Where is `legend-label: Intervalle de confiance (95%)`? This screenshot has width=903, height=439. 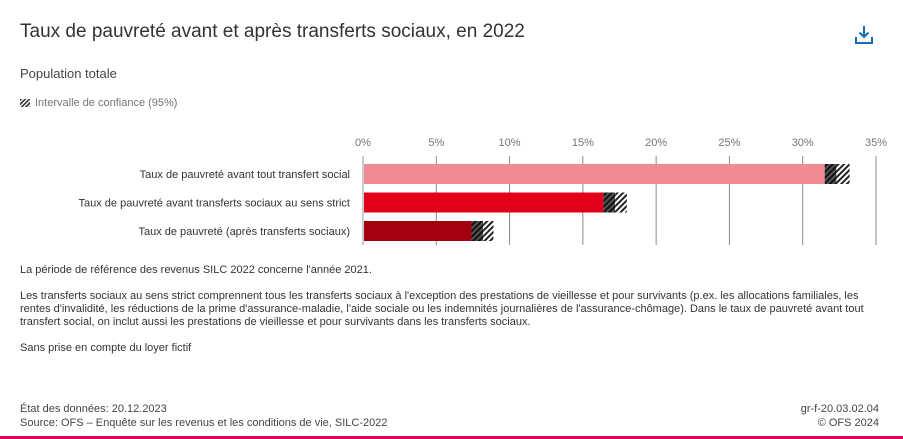 legend-label: Intervalle de confiance (95%) is located at coordinates (106, 103).